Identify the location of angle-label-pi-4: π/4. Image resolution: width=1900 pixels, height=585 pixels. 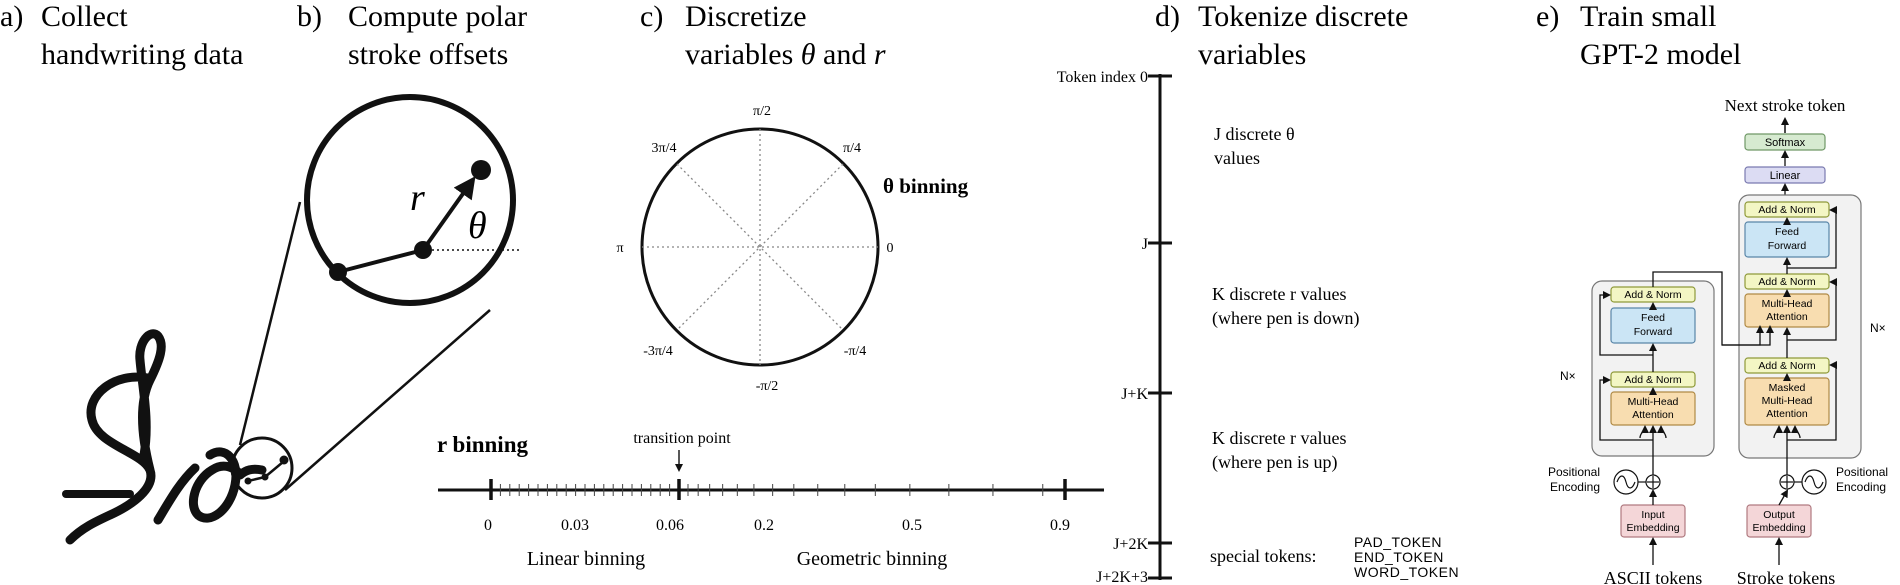
(852, 148).